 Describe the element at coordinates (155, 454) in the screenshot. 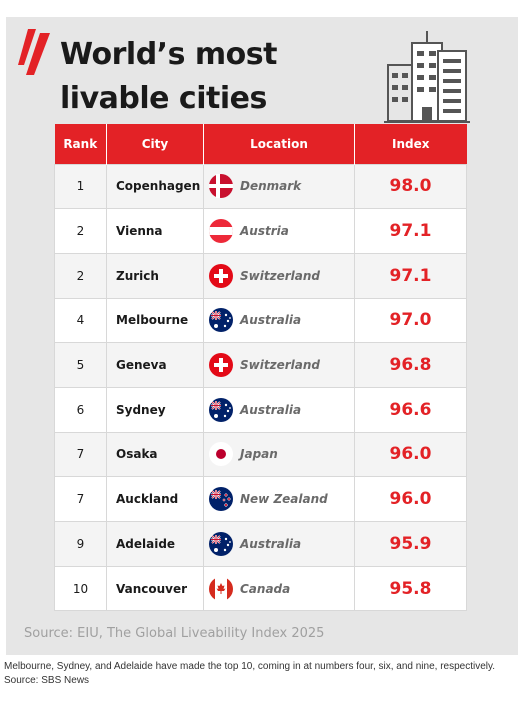

I see `city-cell: Osaka` at that location.